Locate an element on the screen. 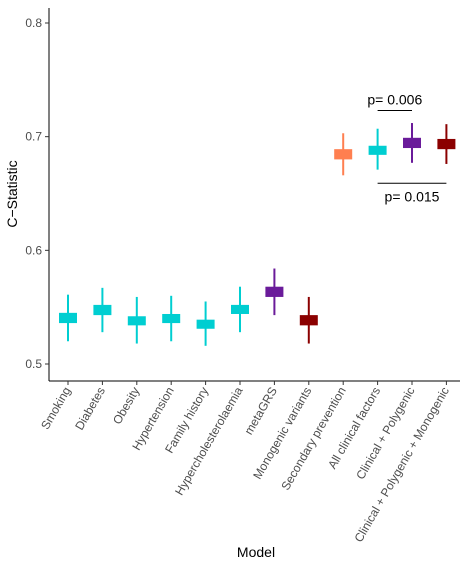  x-axis-title: Model is located at coordinates (256, 552).